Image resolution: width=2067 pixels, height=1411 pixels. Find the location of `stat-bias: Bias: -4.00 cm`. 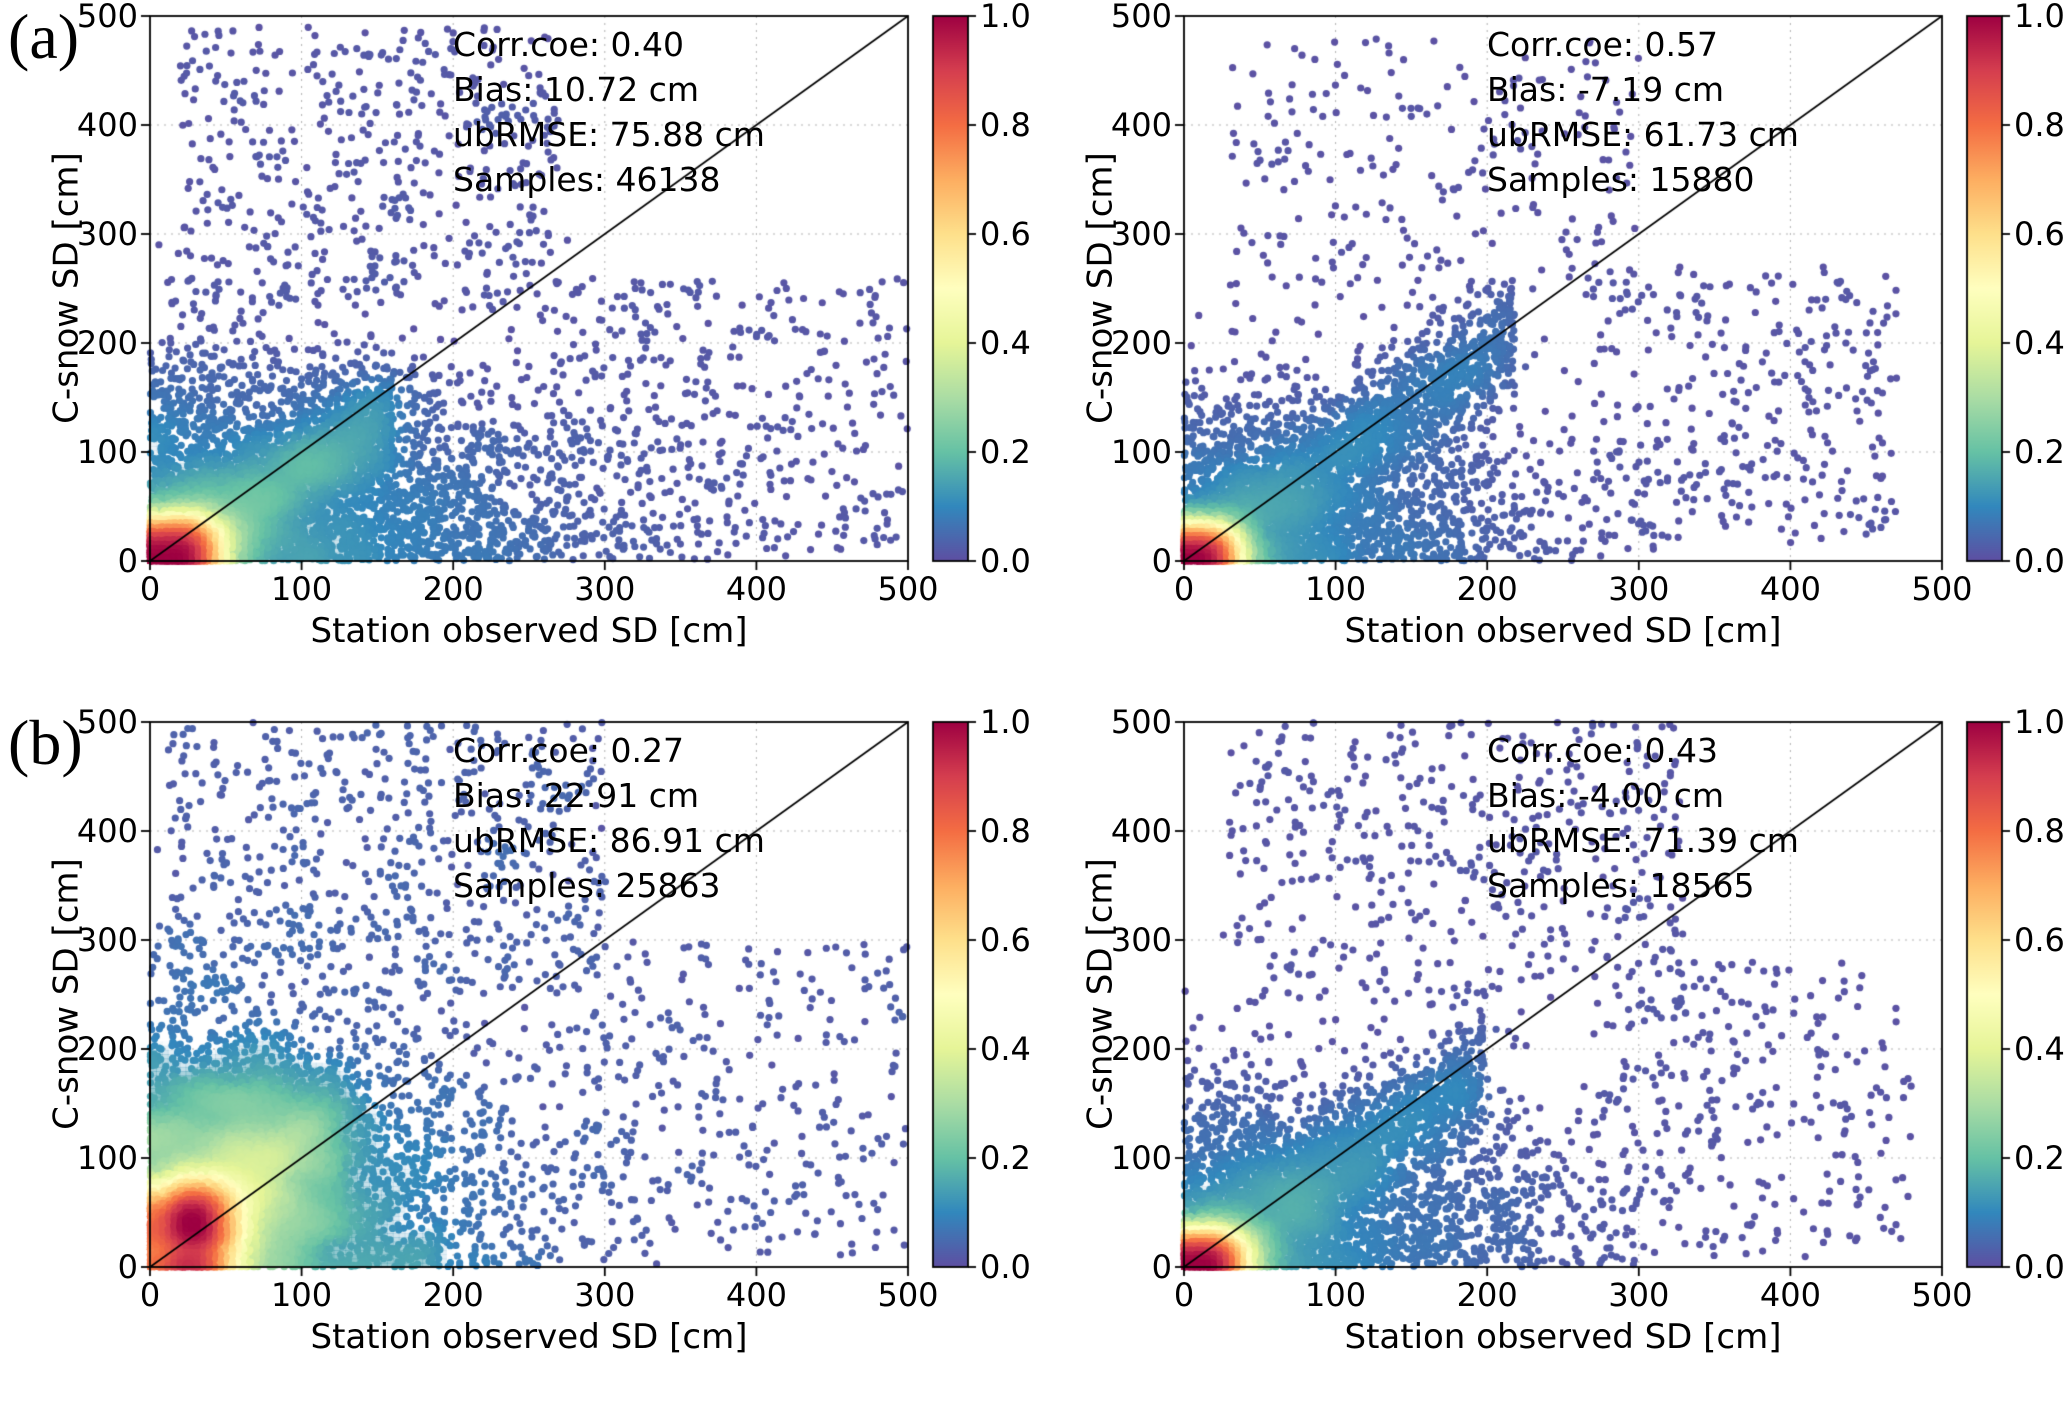

stat-bias: Bias: -4.00 cm is located at coordinates (1605, 795).